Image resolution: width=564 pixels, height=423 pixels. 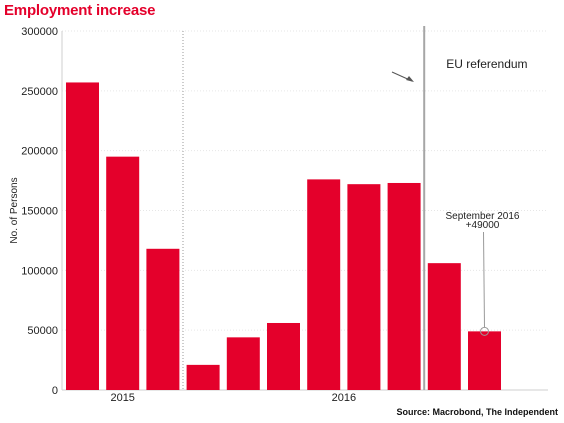 What do you see at coordinates (39, 212) in the screenshot?
I see `y-tick-label: 150000` at bounding box center [39, 212].